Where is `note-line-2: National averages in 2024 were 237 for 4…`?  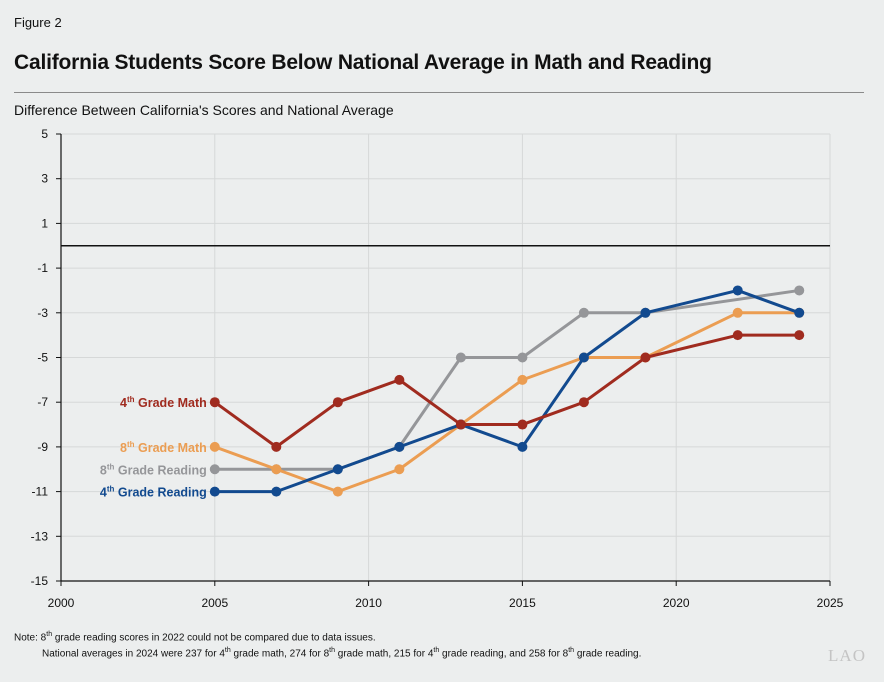
note-line-2: National averages in 2024 were 237 for 4… is located at coordinates (342, 653).